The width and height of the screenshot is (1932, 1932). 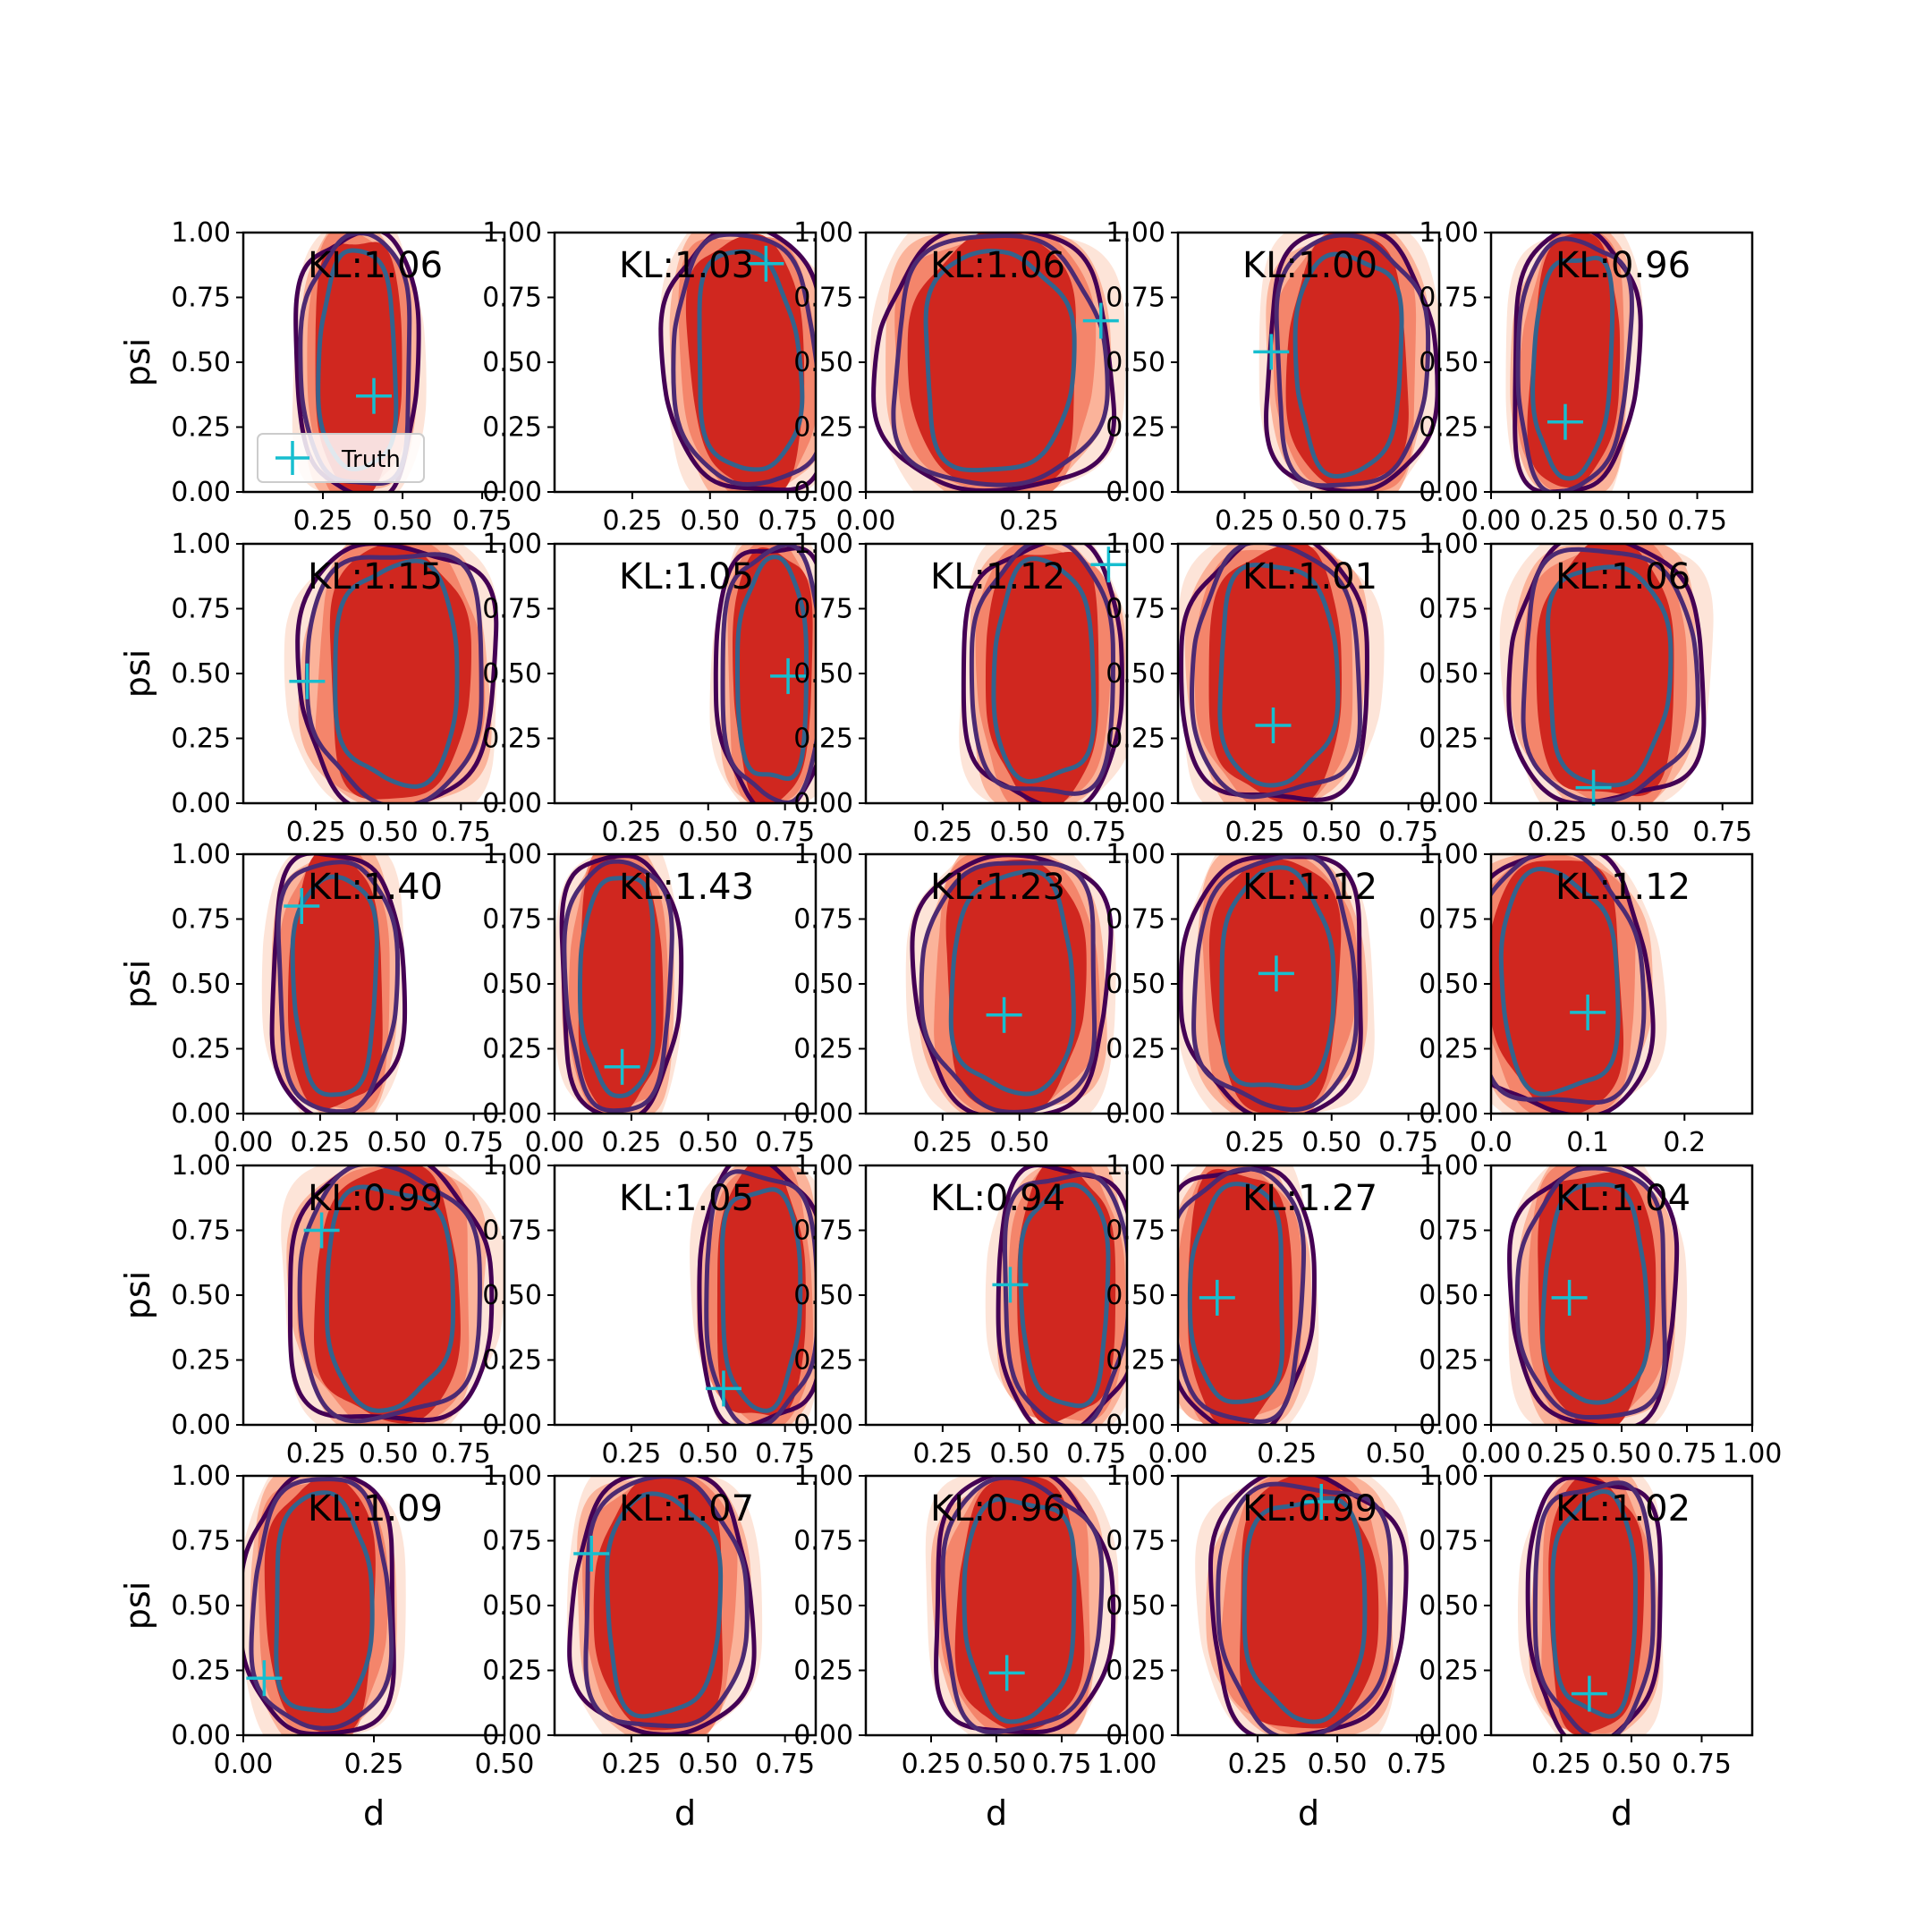 I want to click on y-axis-label: psi, so click(x=137, y=362).